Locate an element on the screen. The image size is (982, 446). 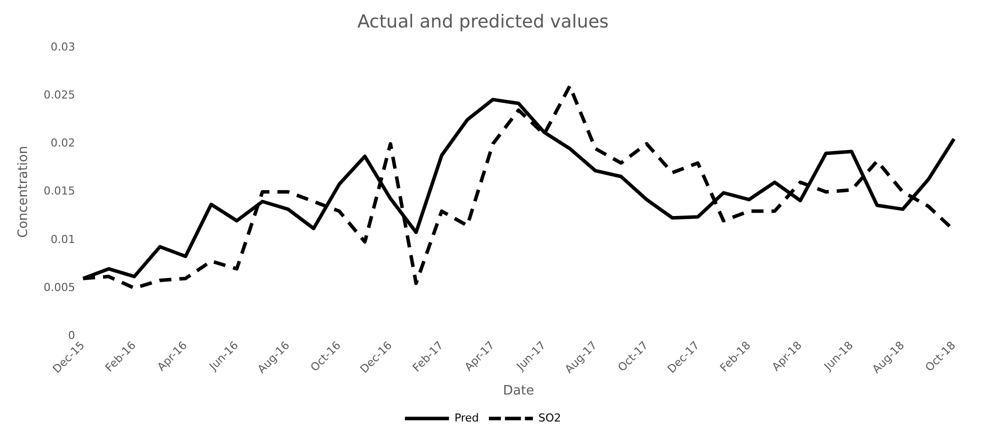
y-tick-label: 0.025 is located at coordinates (60, 95).